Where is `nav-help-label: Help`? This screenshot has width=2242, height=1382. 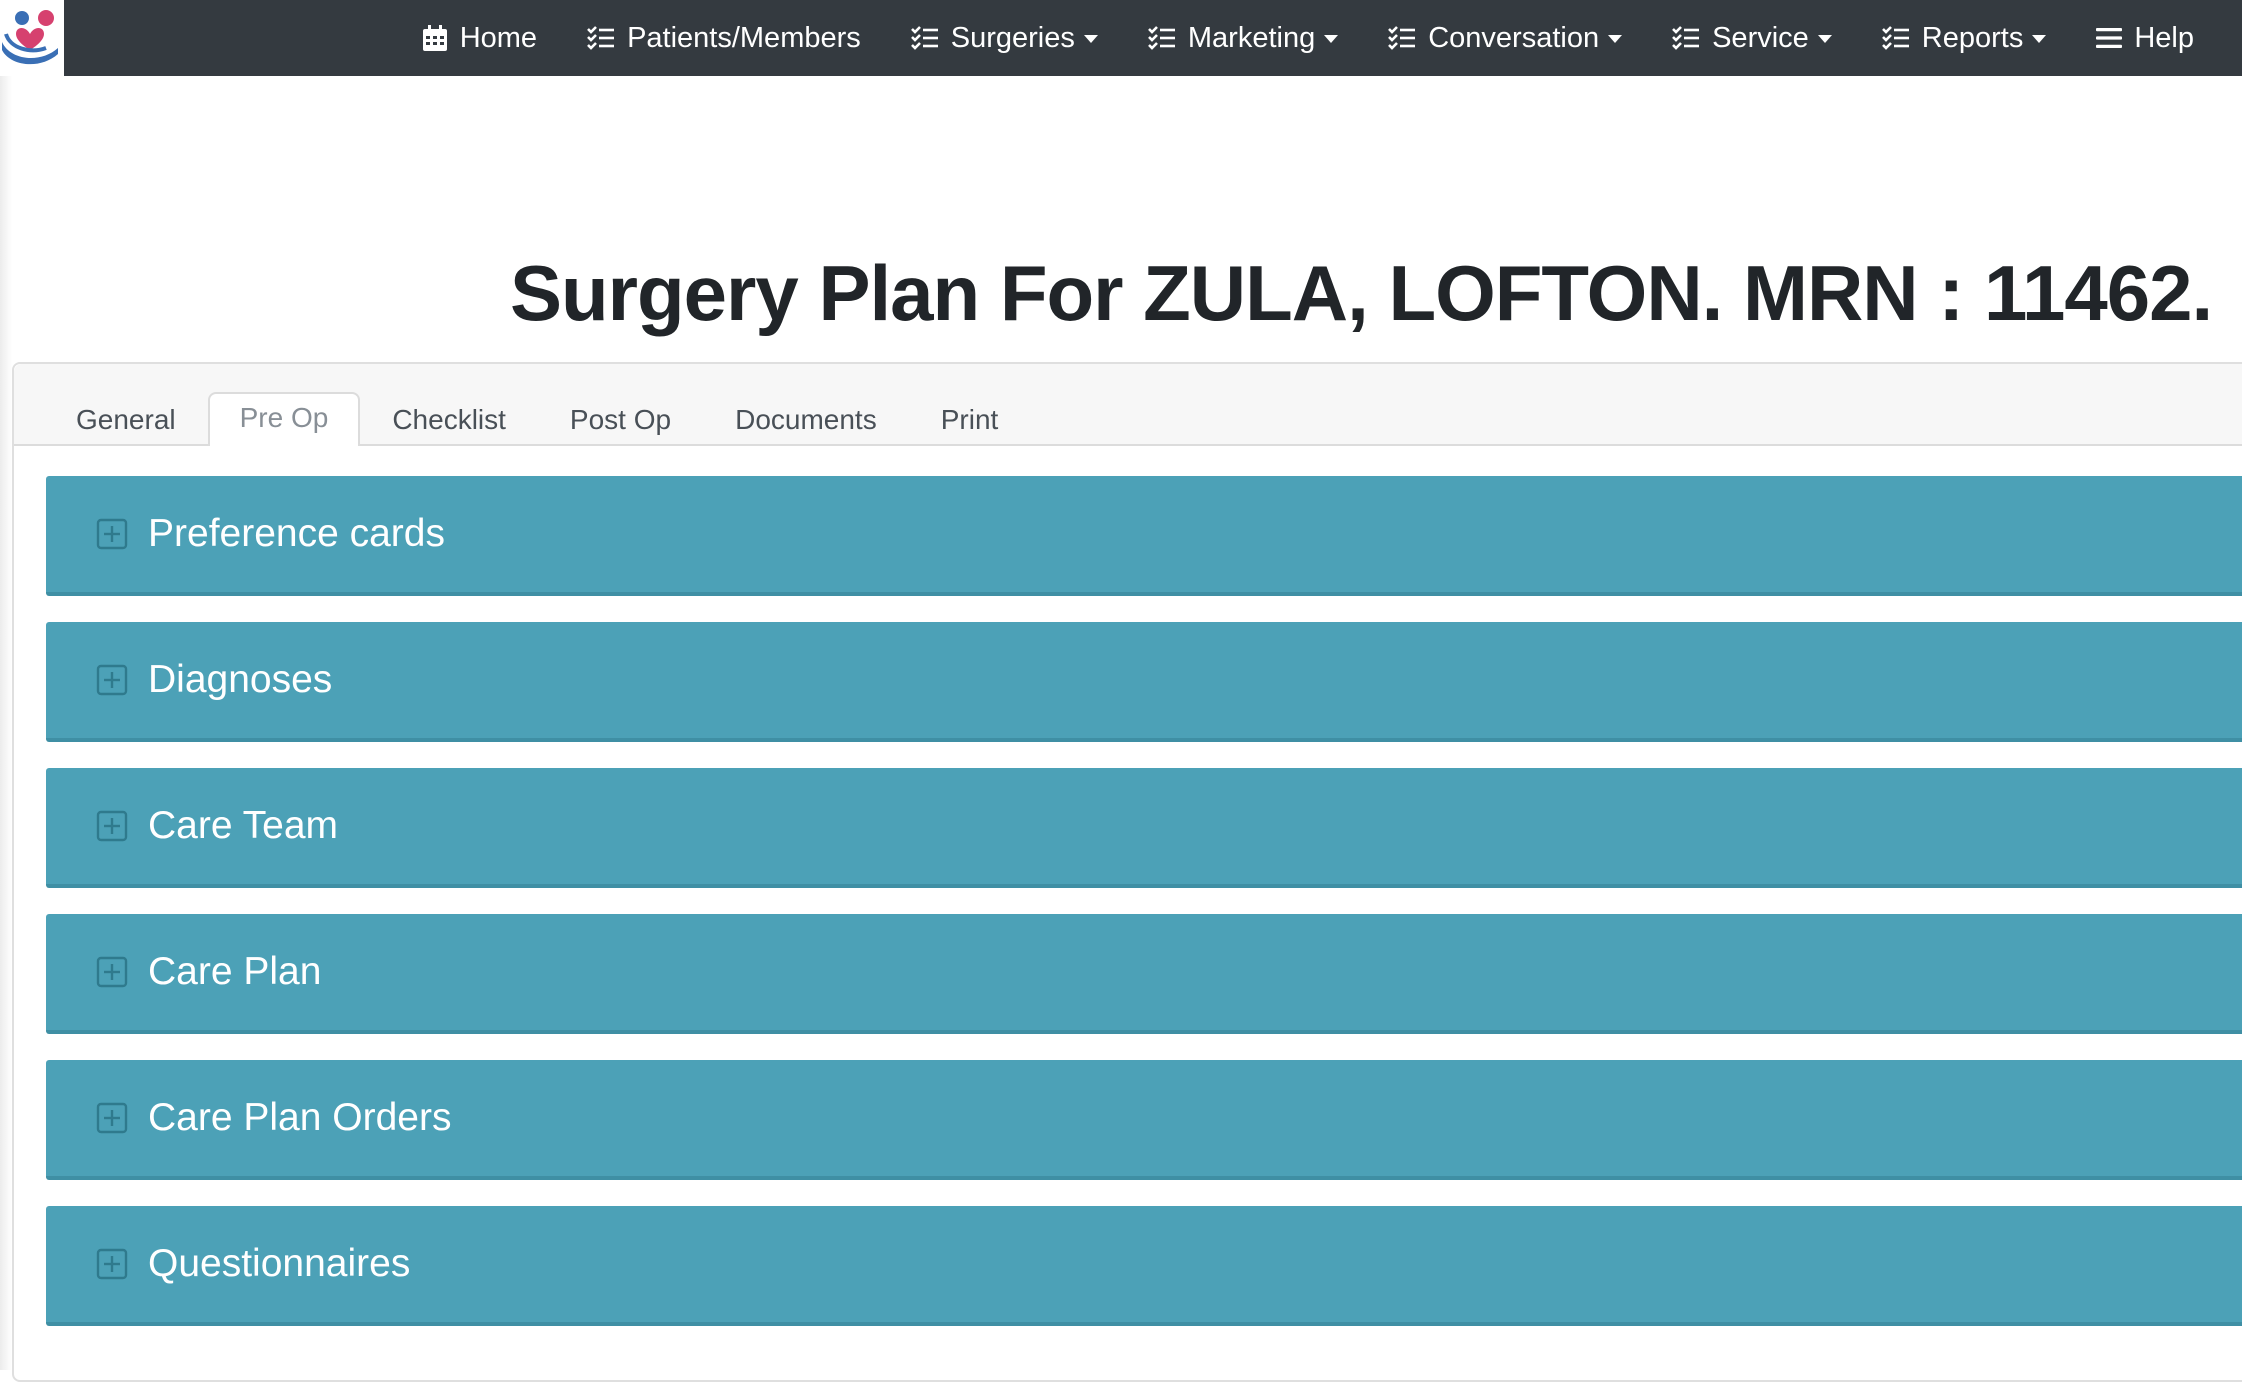
nav-help-label: Help is located at coordinates (2164, 37).